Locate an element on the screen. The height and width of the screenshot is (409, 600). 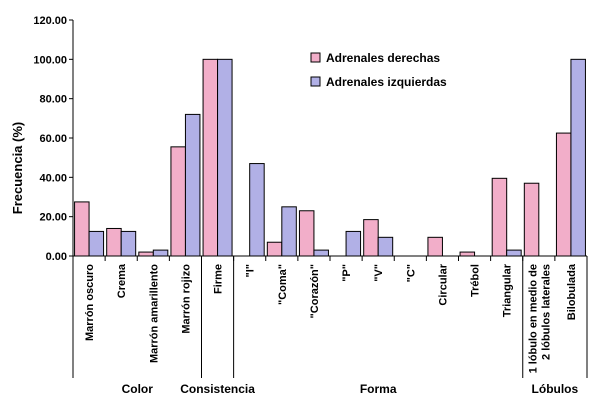
x-tick-label: Marrón rojizo is located at coordinates (186, 299).